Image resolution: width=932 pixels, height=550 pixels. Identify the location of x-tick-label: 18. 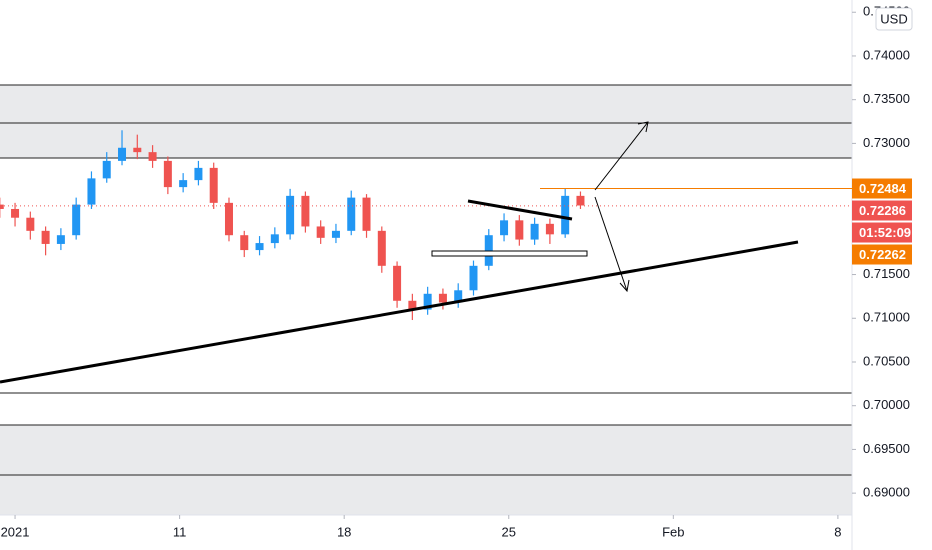
(344, 531).